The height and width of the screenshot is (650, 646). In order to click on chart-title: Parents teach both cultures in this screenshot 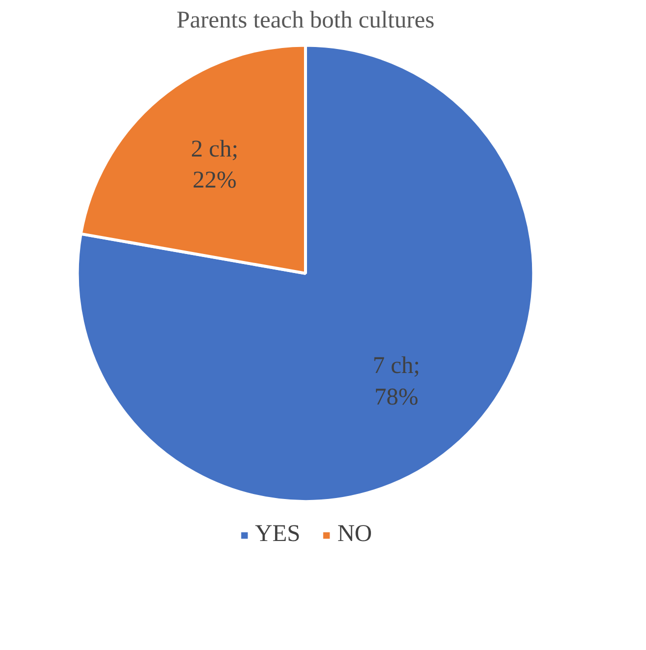, I will do `click(305, 21)`.